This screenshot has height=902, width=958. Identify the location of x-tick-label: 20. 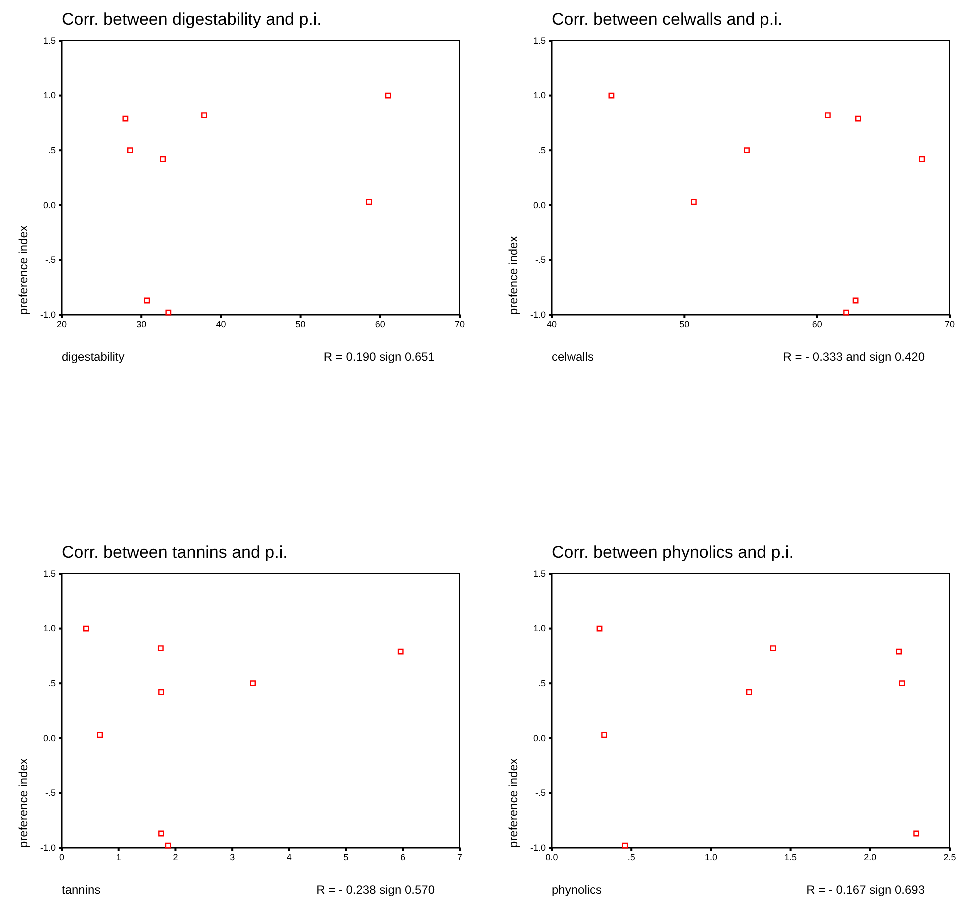
(62, 324).